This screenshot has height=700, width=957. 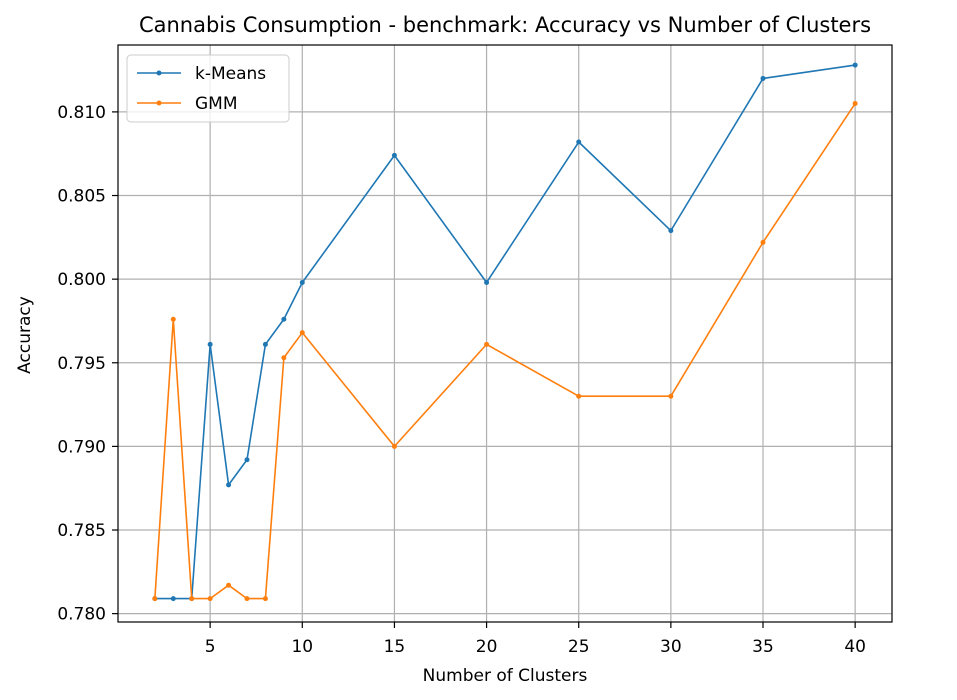 I want to click on legend: k-Means GMM, so click(x=208, y=88).